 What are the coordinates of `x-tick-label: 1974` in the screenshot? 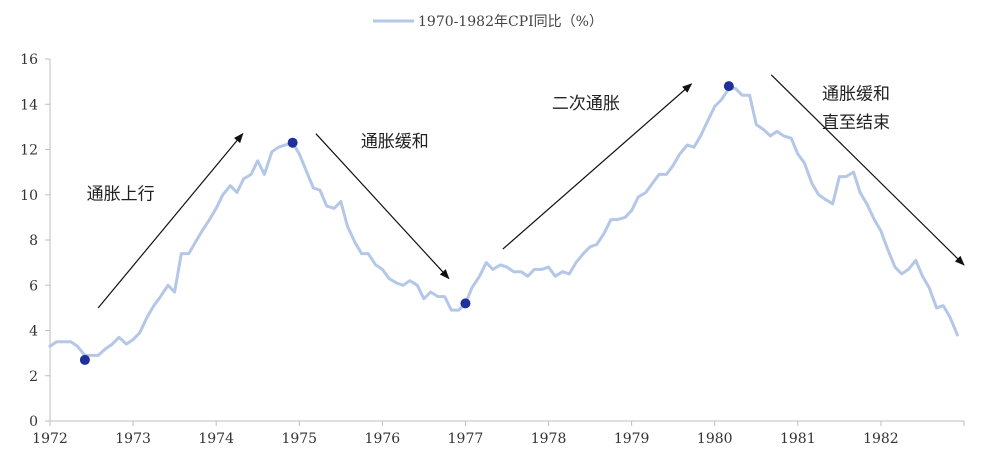 It's located at (216, 439).